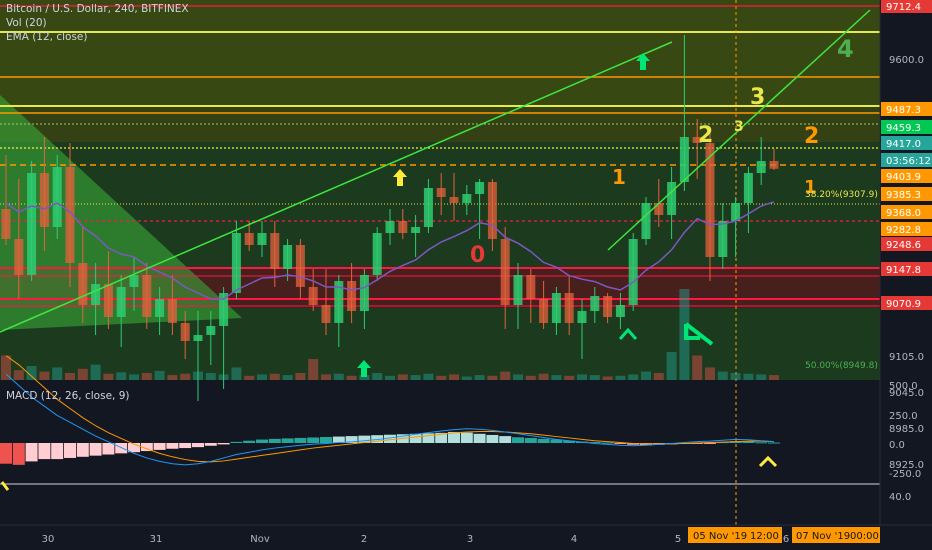 This screenshot has height=550, width=932. What do you see at coordinates (48, 539) in the screenshot?
I see `time-tick: 30` at bounding box center [48, 539].